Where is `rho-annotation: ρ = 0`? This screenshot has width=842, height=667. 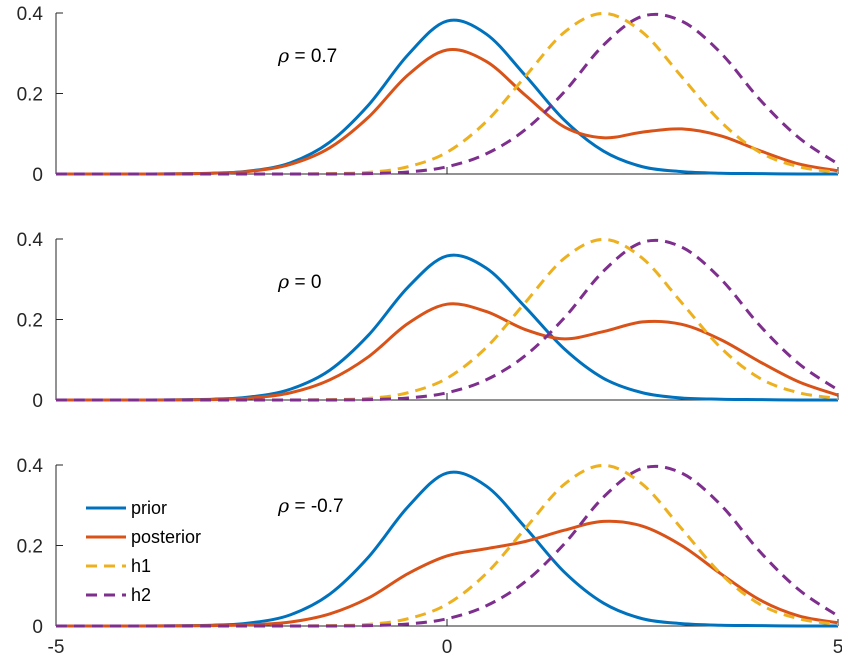
rho-annotation: ρ = 0 is located at coordinates (299, 282).